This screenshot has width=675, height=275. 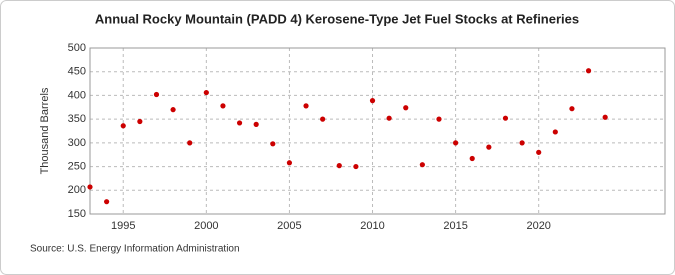 What do you see at coordinates (77, 48) in the screenshot?
I see `y-tick-label: 500` at bounding box center [77, 48].